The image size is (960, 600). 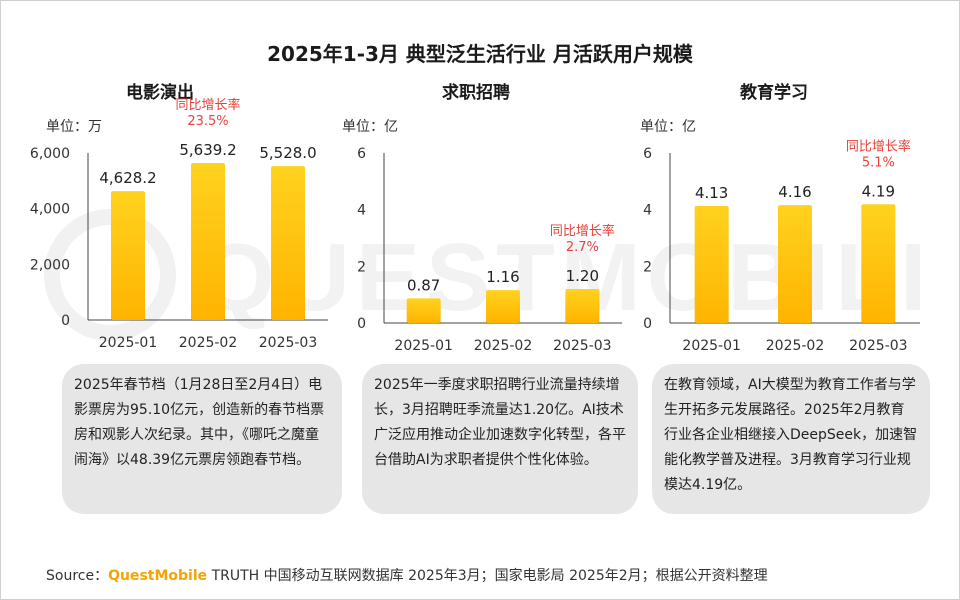 What do you see at coordinates (582, 276) in the screenshot?
I see `data-label: 1.20` at bounding box center [582, 276].